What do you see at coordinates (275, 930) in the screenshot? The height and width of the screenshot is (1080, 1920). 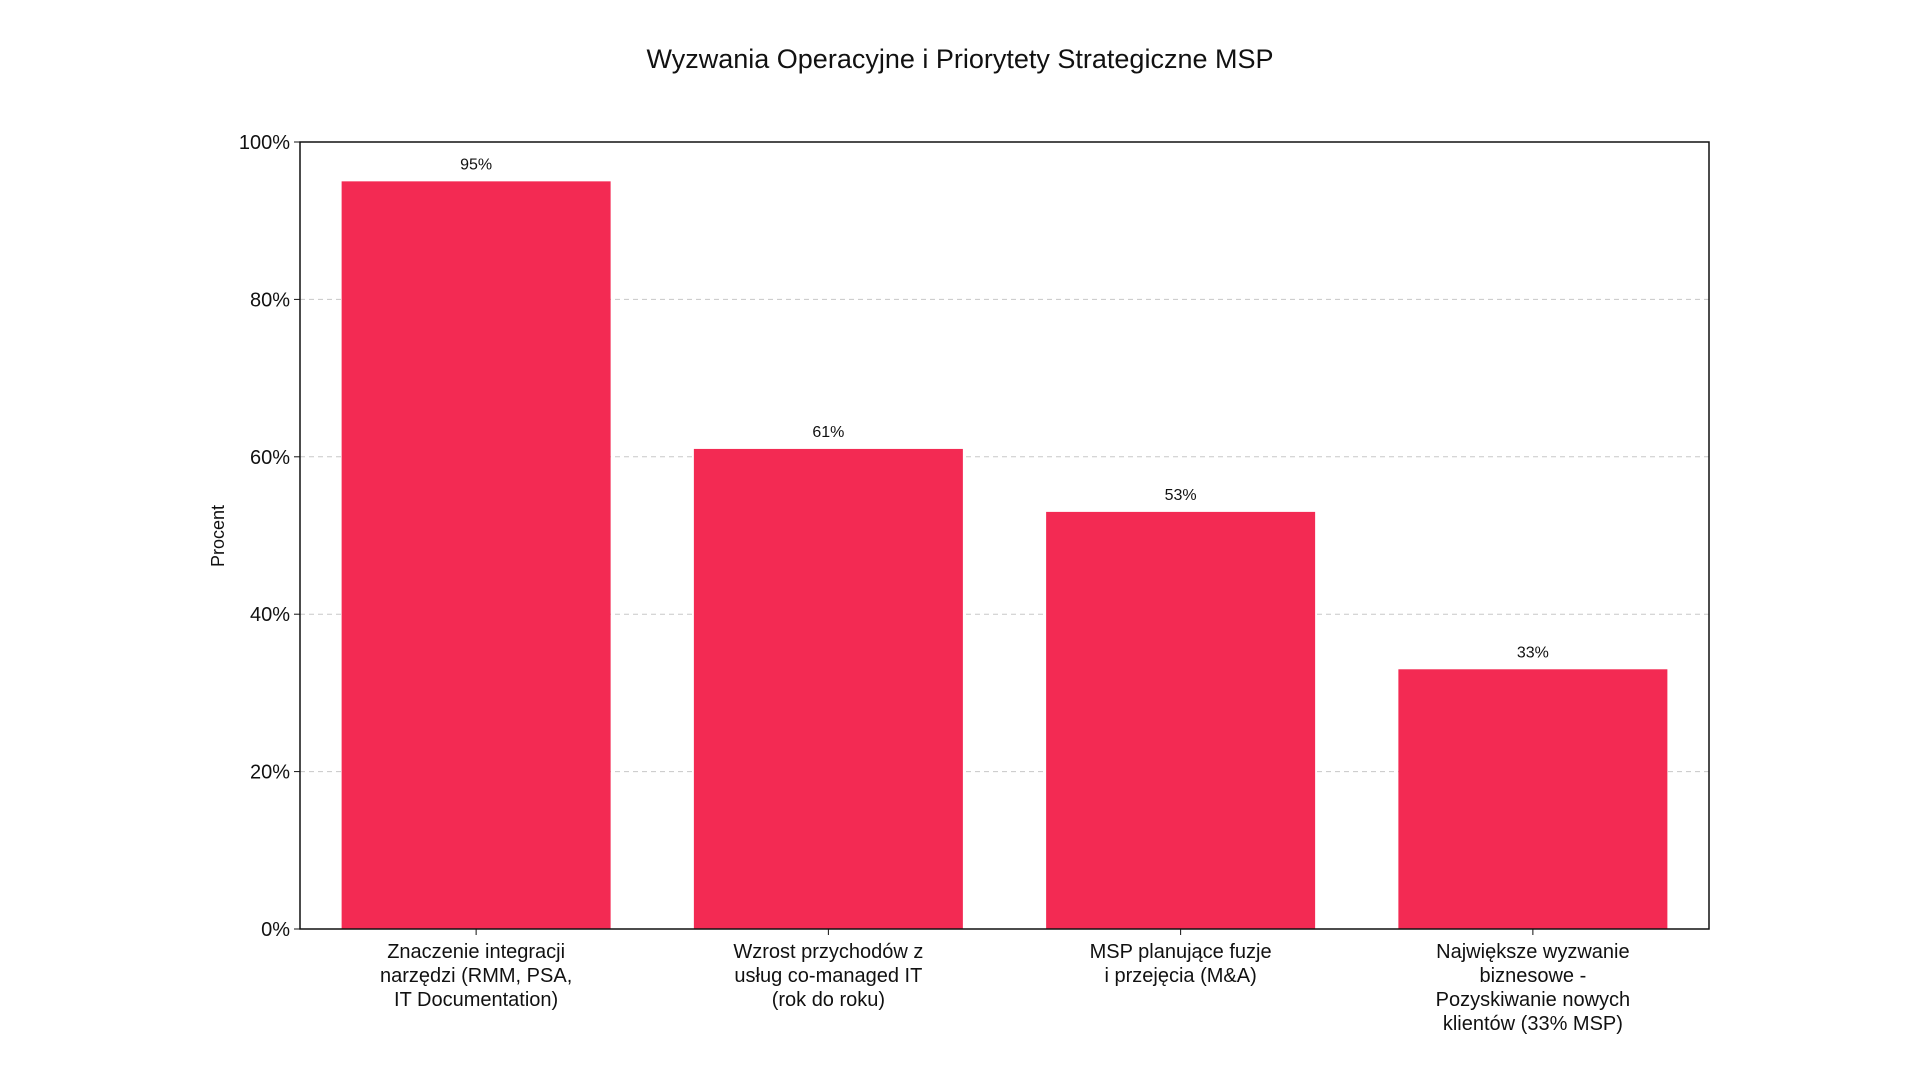 I see `y-tick-label: 0%` at bounding box center [275, 930].